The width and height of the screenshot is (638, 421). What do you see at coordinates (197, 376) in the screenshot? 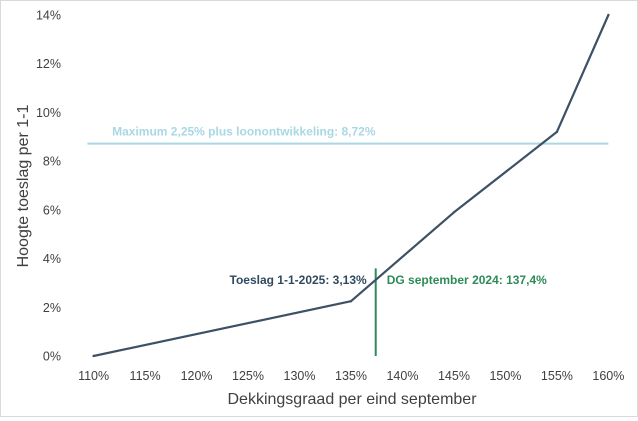
I see `x-tick-label: 120%` at bounding box center [197, 376].